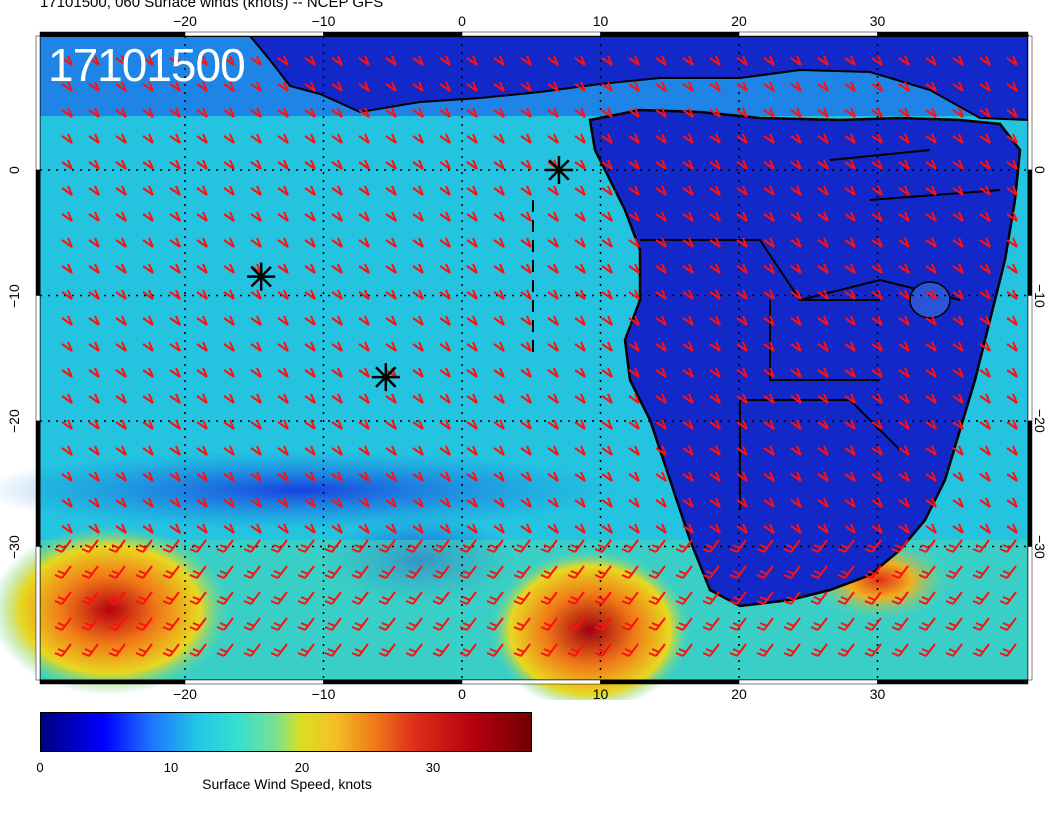 The height and width of the screenshot is (816, 1056). Describe the element at coordinates (1040, 295) in the screenshot. I see `lat-tick-right: −10` at that location.